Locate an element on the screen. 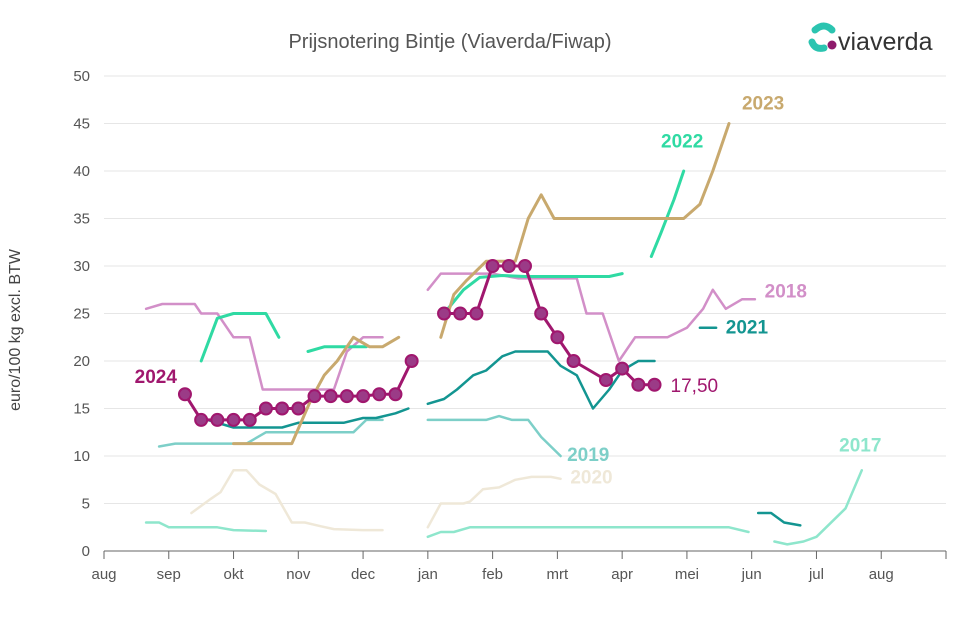 The width and height of the screenshot is (977, 638). series-label-2017: 2017 is located at coordinates (860, 445).